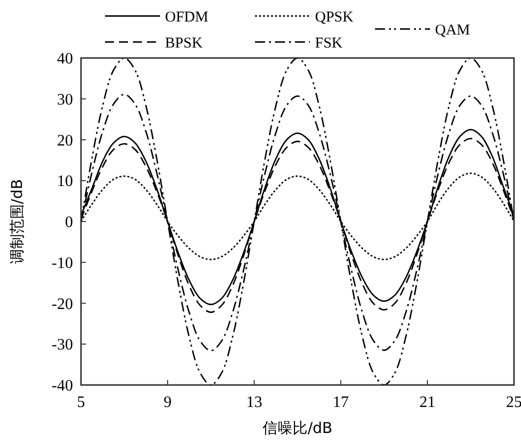 This screenshot has width=521, height=444. Describe the element at coordinates (65, 141) in the screenshot. I see `y-tick-label: 20` at that location.